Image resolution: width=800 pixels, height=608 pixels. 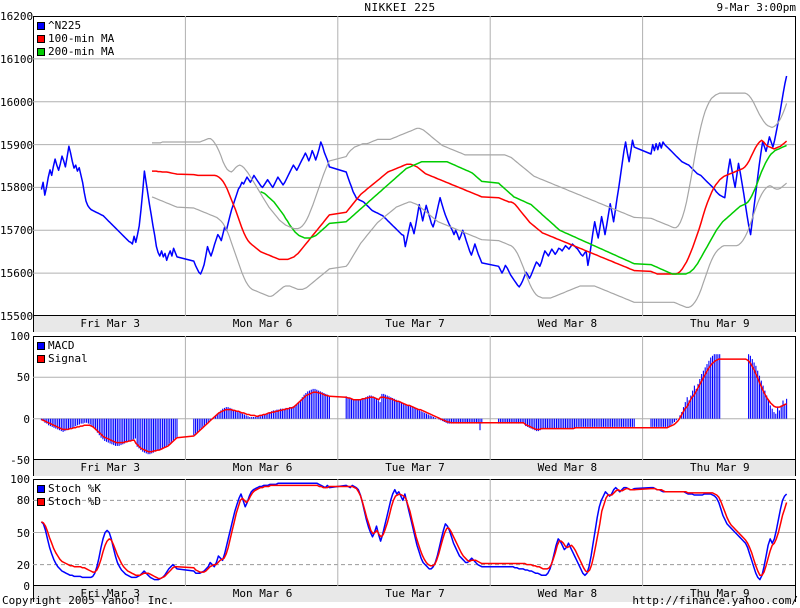 What do you see at coordinates (17, 188) in the screenshot?
I see `y-tick-label: 15800` at bounding box center [17, 188].